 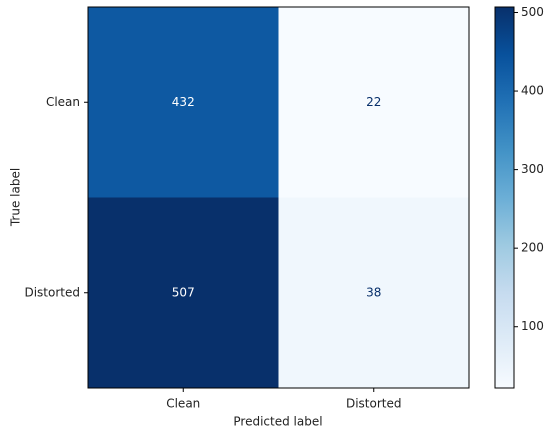 I want to click on cell-value: 507, so click(x=183, y=292).